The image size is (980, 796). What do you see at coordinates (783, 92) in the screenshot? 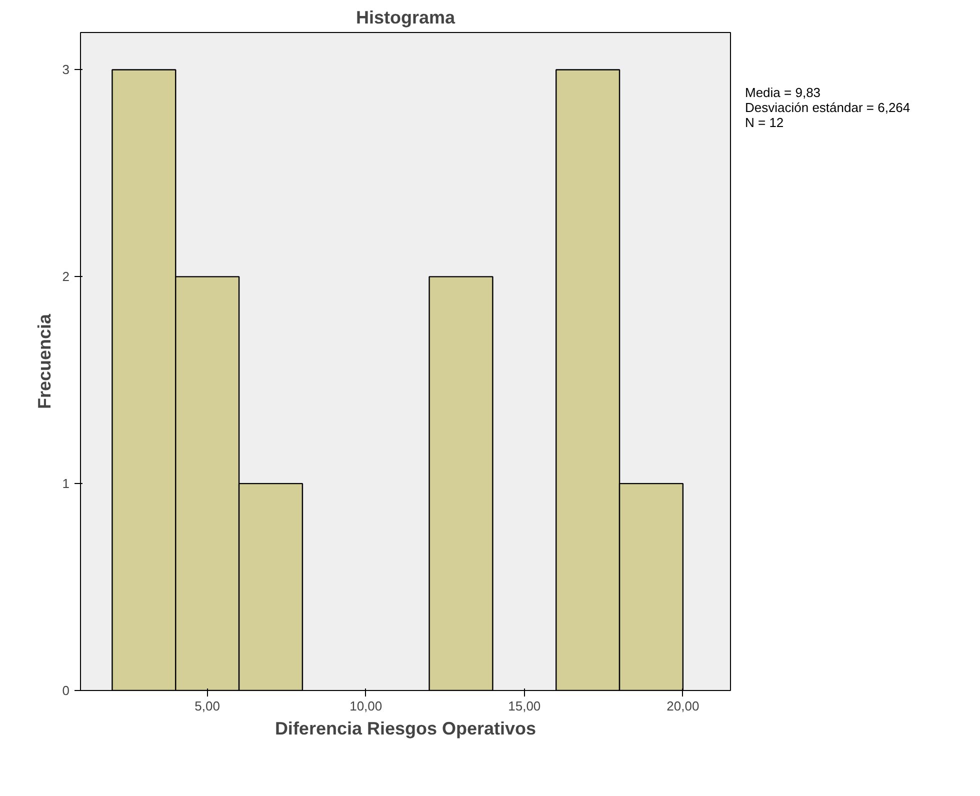
I see `text: Media = 9,83` at bounding box center [783, 92].